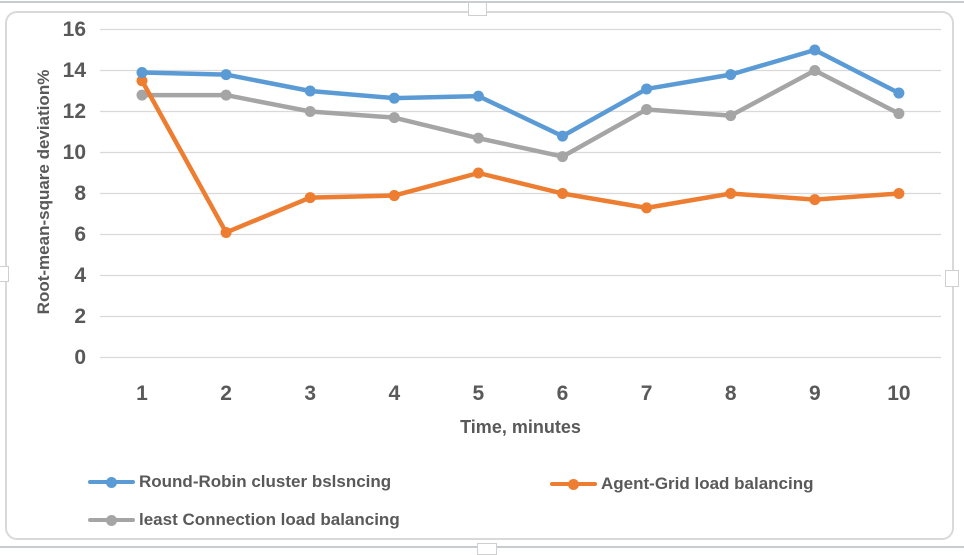  What do you see at coordinates (952, 278) in the screenshot?
I see `resize-handle-right` at bounding box center [952, 278].